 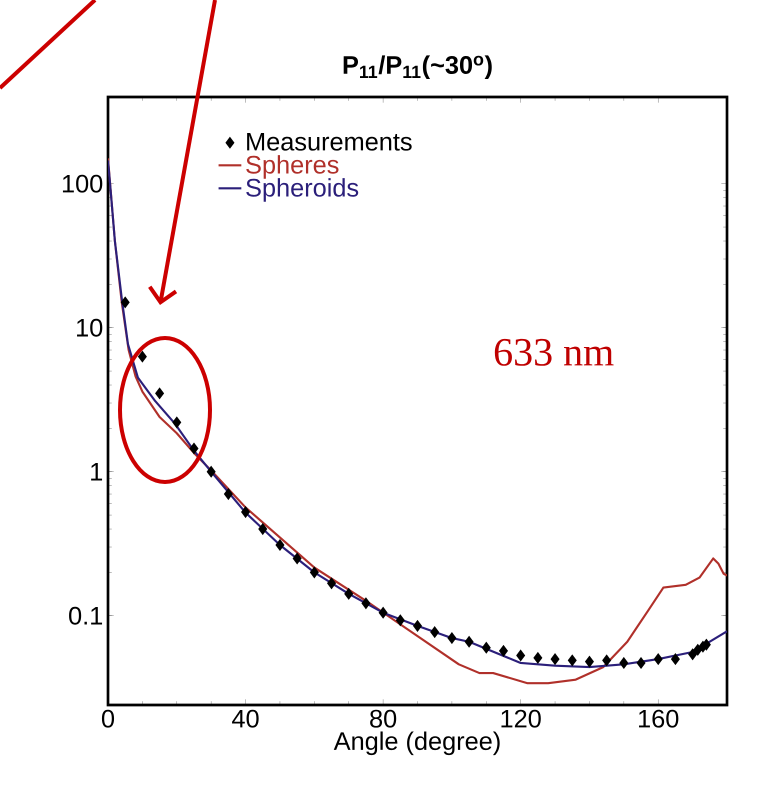 What do you see at coordinates (89, 327) in the screenshot?
I see `y-tick-label: 10` at bounding box center [89, 327].